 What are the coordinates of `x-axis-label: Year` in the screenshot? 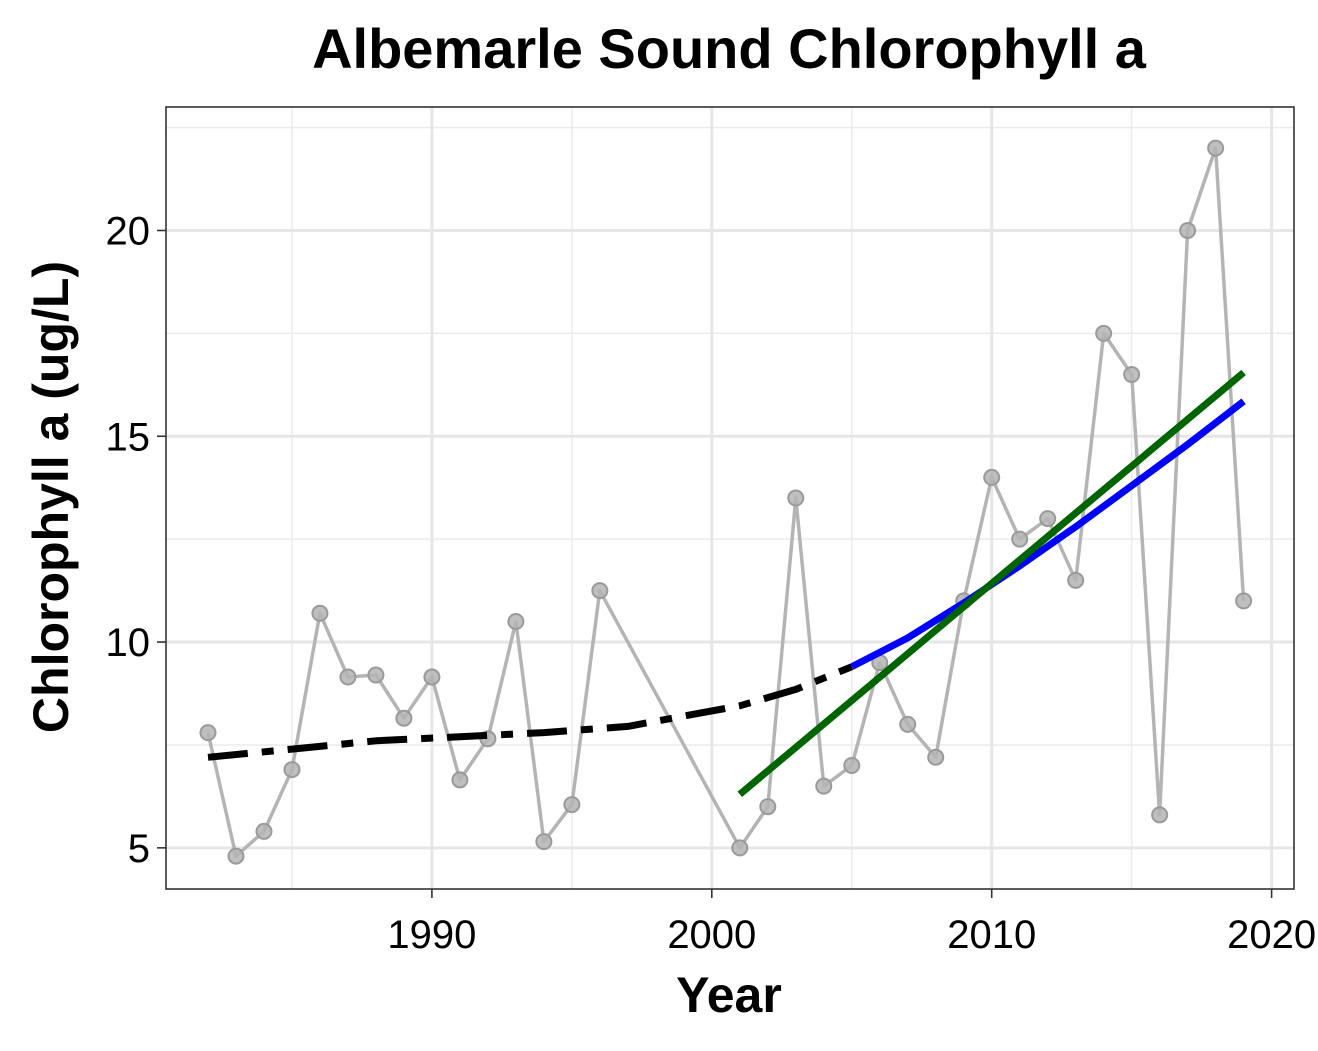 It's located at (729, 995).